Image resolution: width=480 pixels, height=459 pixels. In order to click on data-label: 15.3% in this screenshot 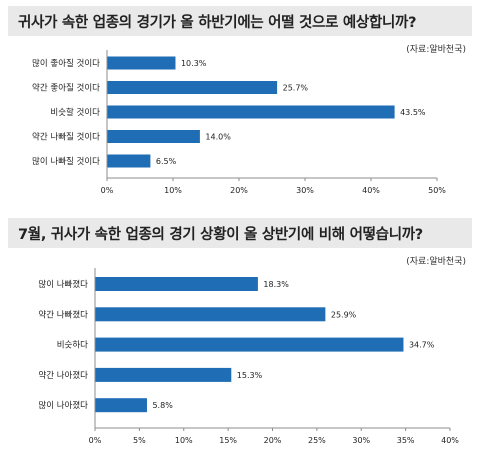, I will do `click(250, 375)`.